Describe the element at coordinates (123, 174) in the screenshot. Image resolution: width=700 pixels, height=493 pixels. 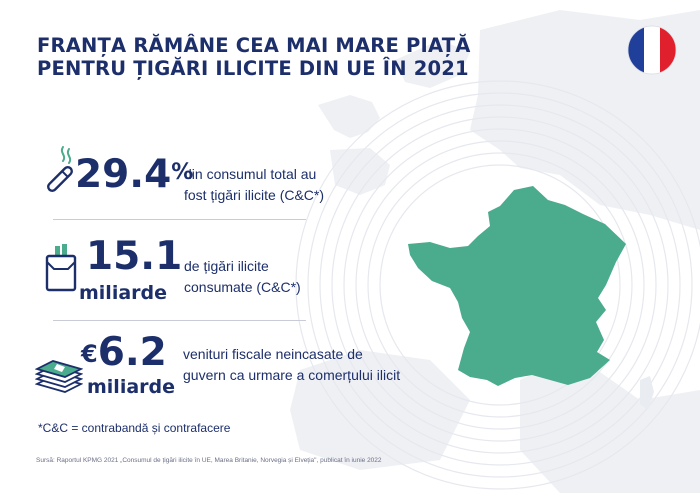
I see `stat-1-value: 29.4` at that location.